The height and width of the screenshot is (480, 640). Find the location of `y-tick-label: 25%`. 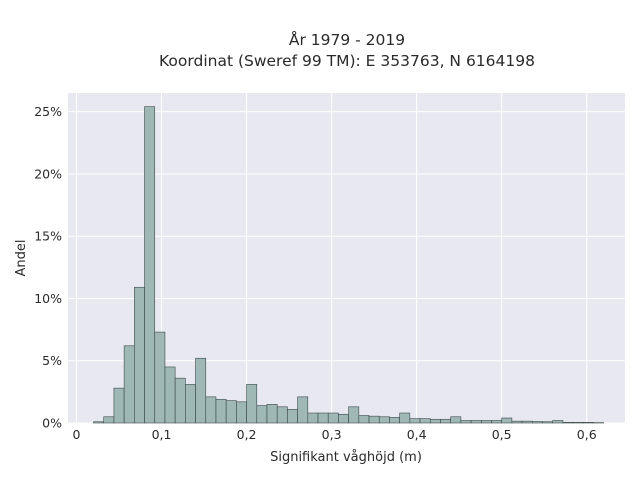

y-tick-label: 25% is located at coordinates (48, 111).